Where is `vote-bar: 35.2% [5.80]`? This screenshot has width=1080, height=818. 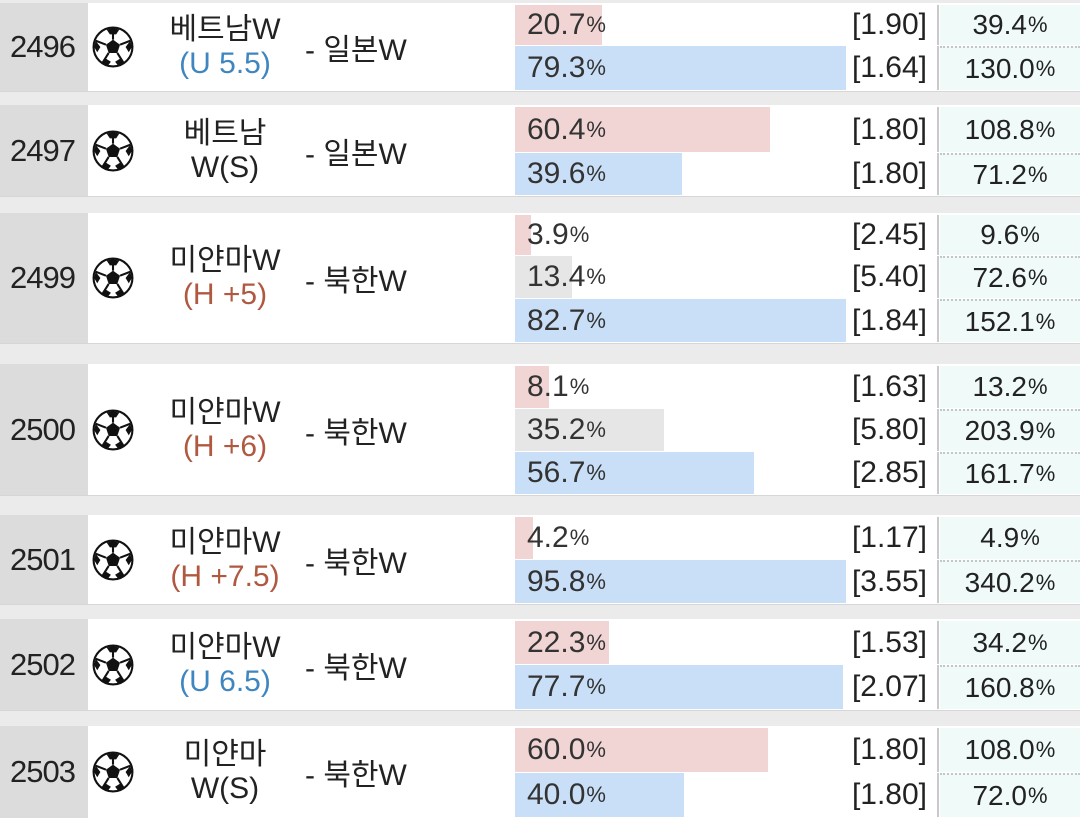 vote-bar: 35.2% [5.80] is located at coordinates (727, 430).